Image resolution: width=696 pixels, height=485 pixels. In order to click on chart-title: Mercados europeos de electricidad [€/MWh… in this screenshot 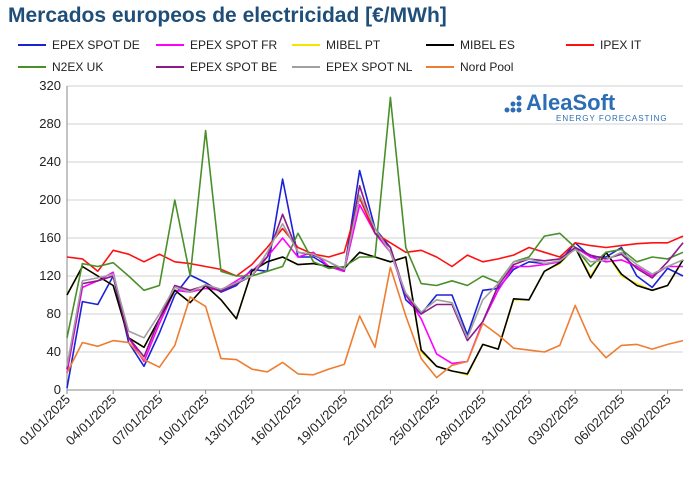, I will do `click(227, 15)`.